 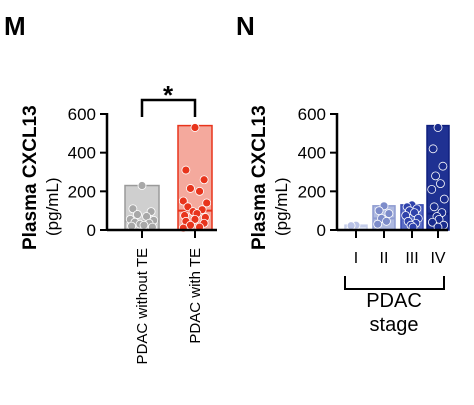 What do you see at coordinates (168, 95) in the screenshot?
I see `significance-star: *` at bounding box center [168, 95].